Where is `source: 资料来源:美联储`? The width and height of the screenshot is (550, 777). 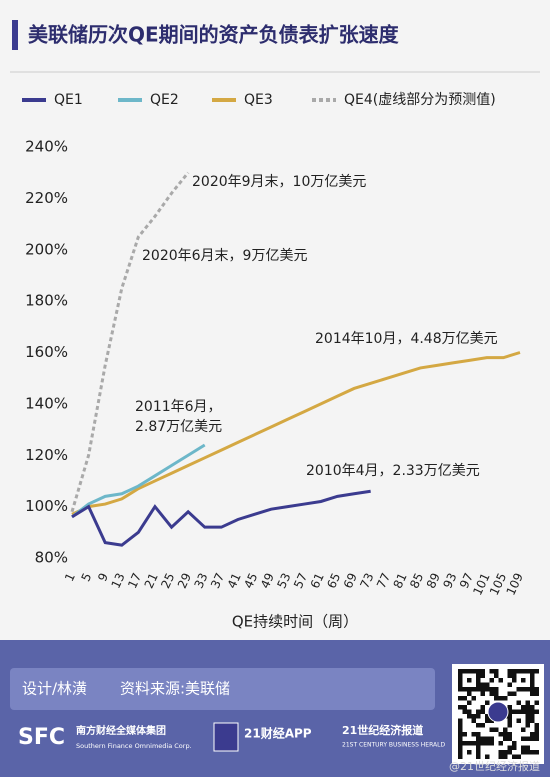 source: 资料来源:美联储 is located at coordinates (175, 689).